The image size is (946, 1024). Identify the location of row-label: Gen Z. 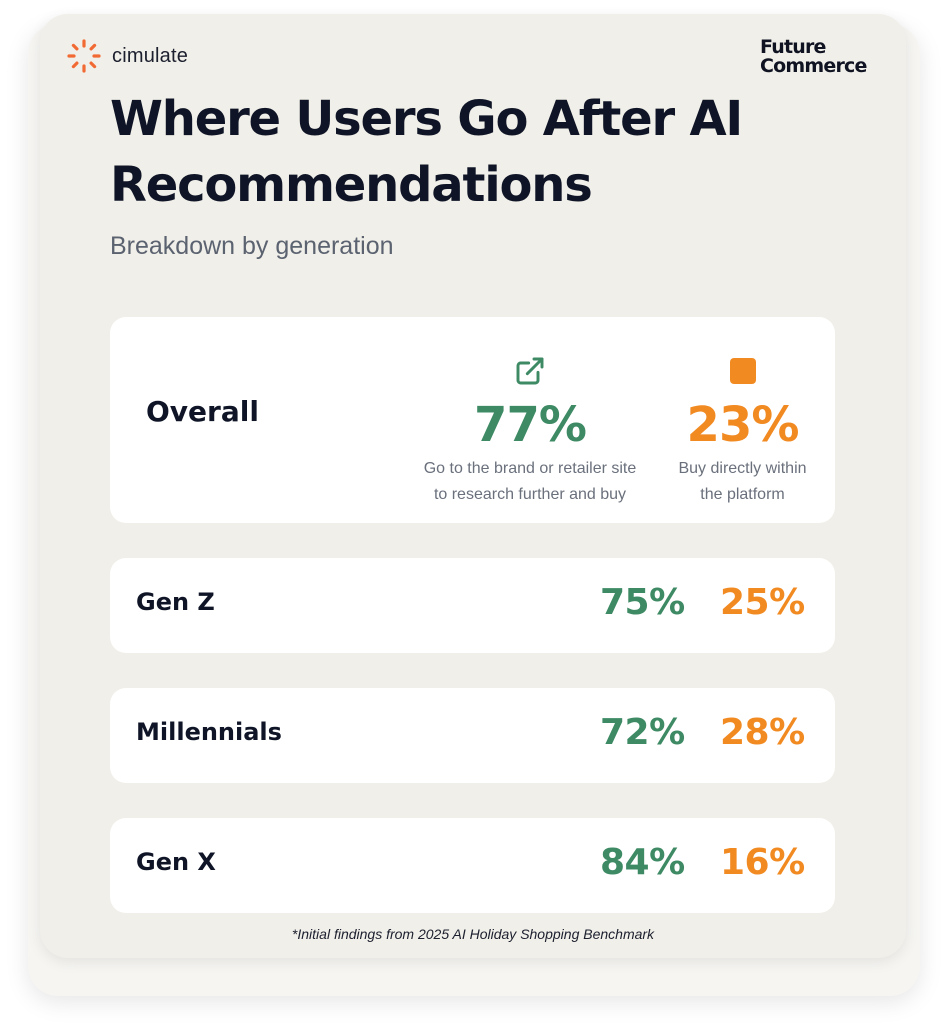
(175, 602).